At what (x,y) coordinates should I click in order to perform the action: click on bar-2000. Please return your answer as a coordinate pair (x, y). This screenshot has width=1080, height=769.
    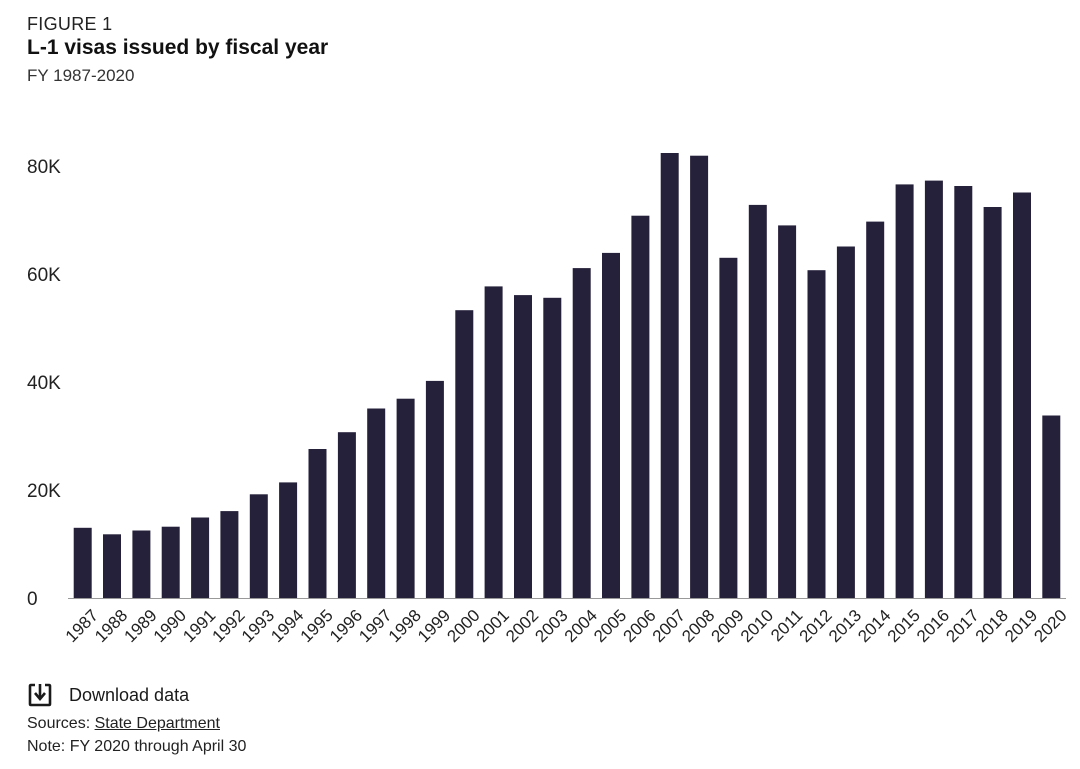
    Looking at the image, I should click on (464, 454).